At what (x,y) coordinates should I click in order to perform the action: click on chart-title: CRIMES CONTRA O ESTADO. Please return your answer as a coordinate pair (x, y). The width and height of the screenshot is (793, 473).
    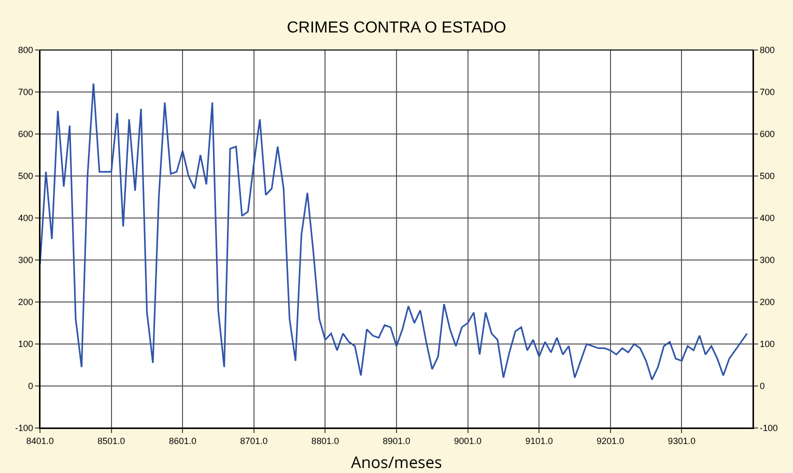
    Looking at the image, I should click on (396, 27).